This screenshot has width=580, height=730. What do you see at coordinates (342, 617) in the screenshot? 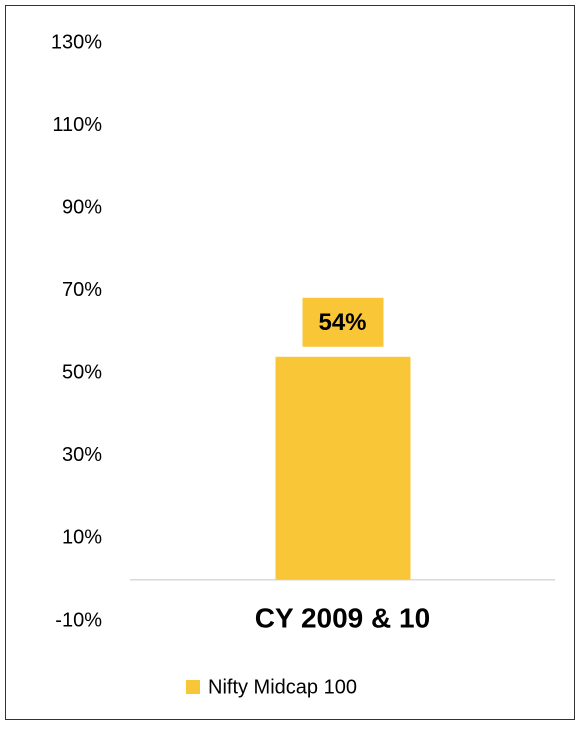
I see `x-tick-label: CY 2009 & 10` at bounding box center [342, 617].